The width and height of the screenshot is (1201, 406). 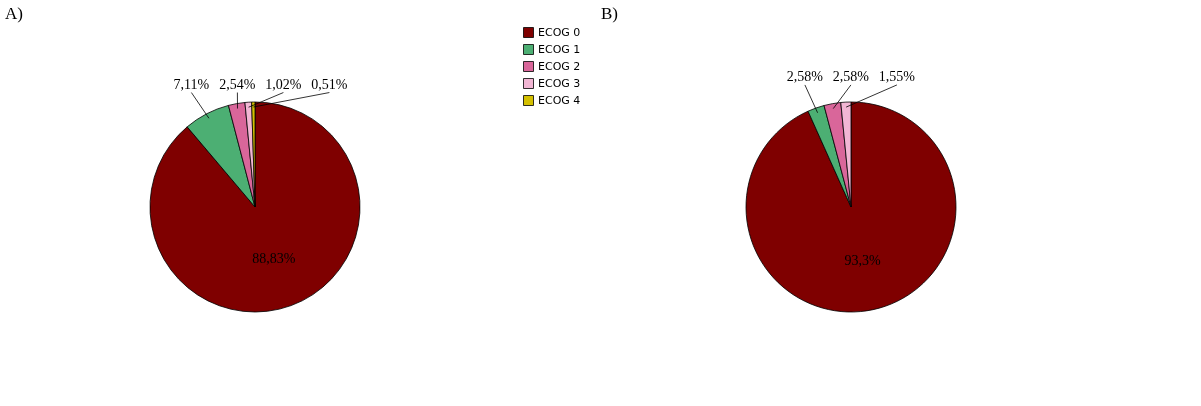 What do you see at coordinates (237, 84) in the screenshot?
I see `data-label: 2,54%` at bounding box center [237, 84].